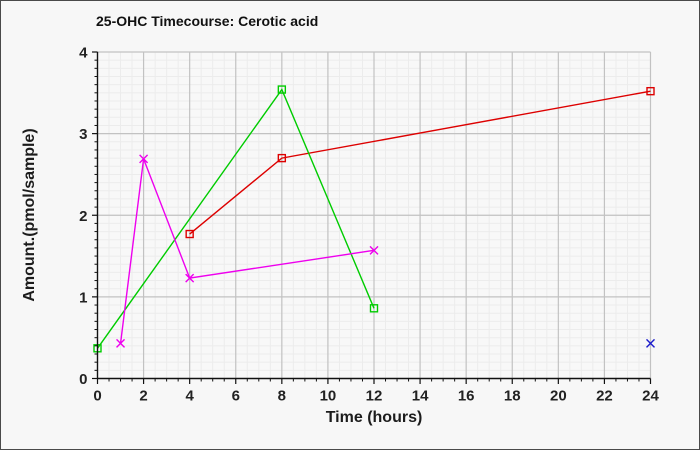 This screenshot has width=700, height=450. What do you see at coordinates (143, 396) in the screenshot?
I see `x-tick-label: 2` at bounding box center [143, 396].